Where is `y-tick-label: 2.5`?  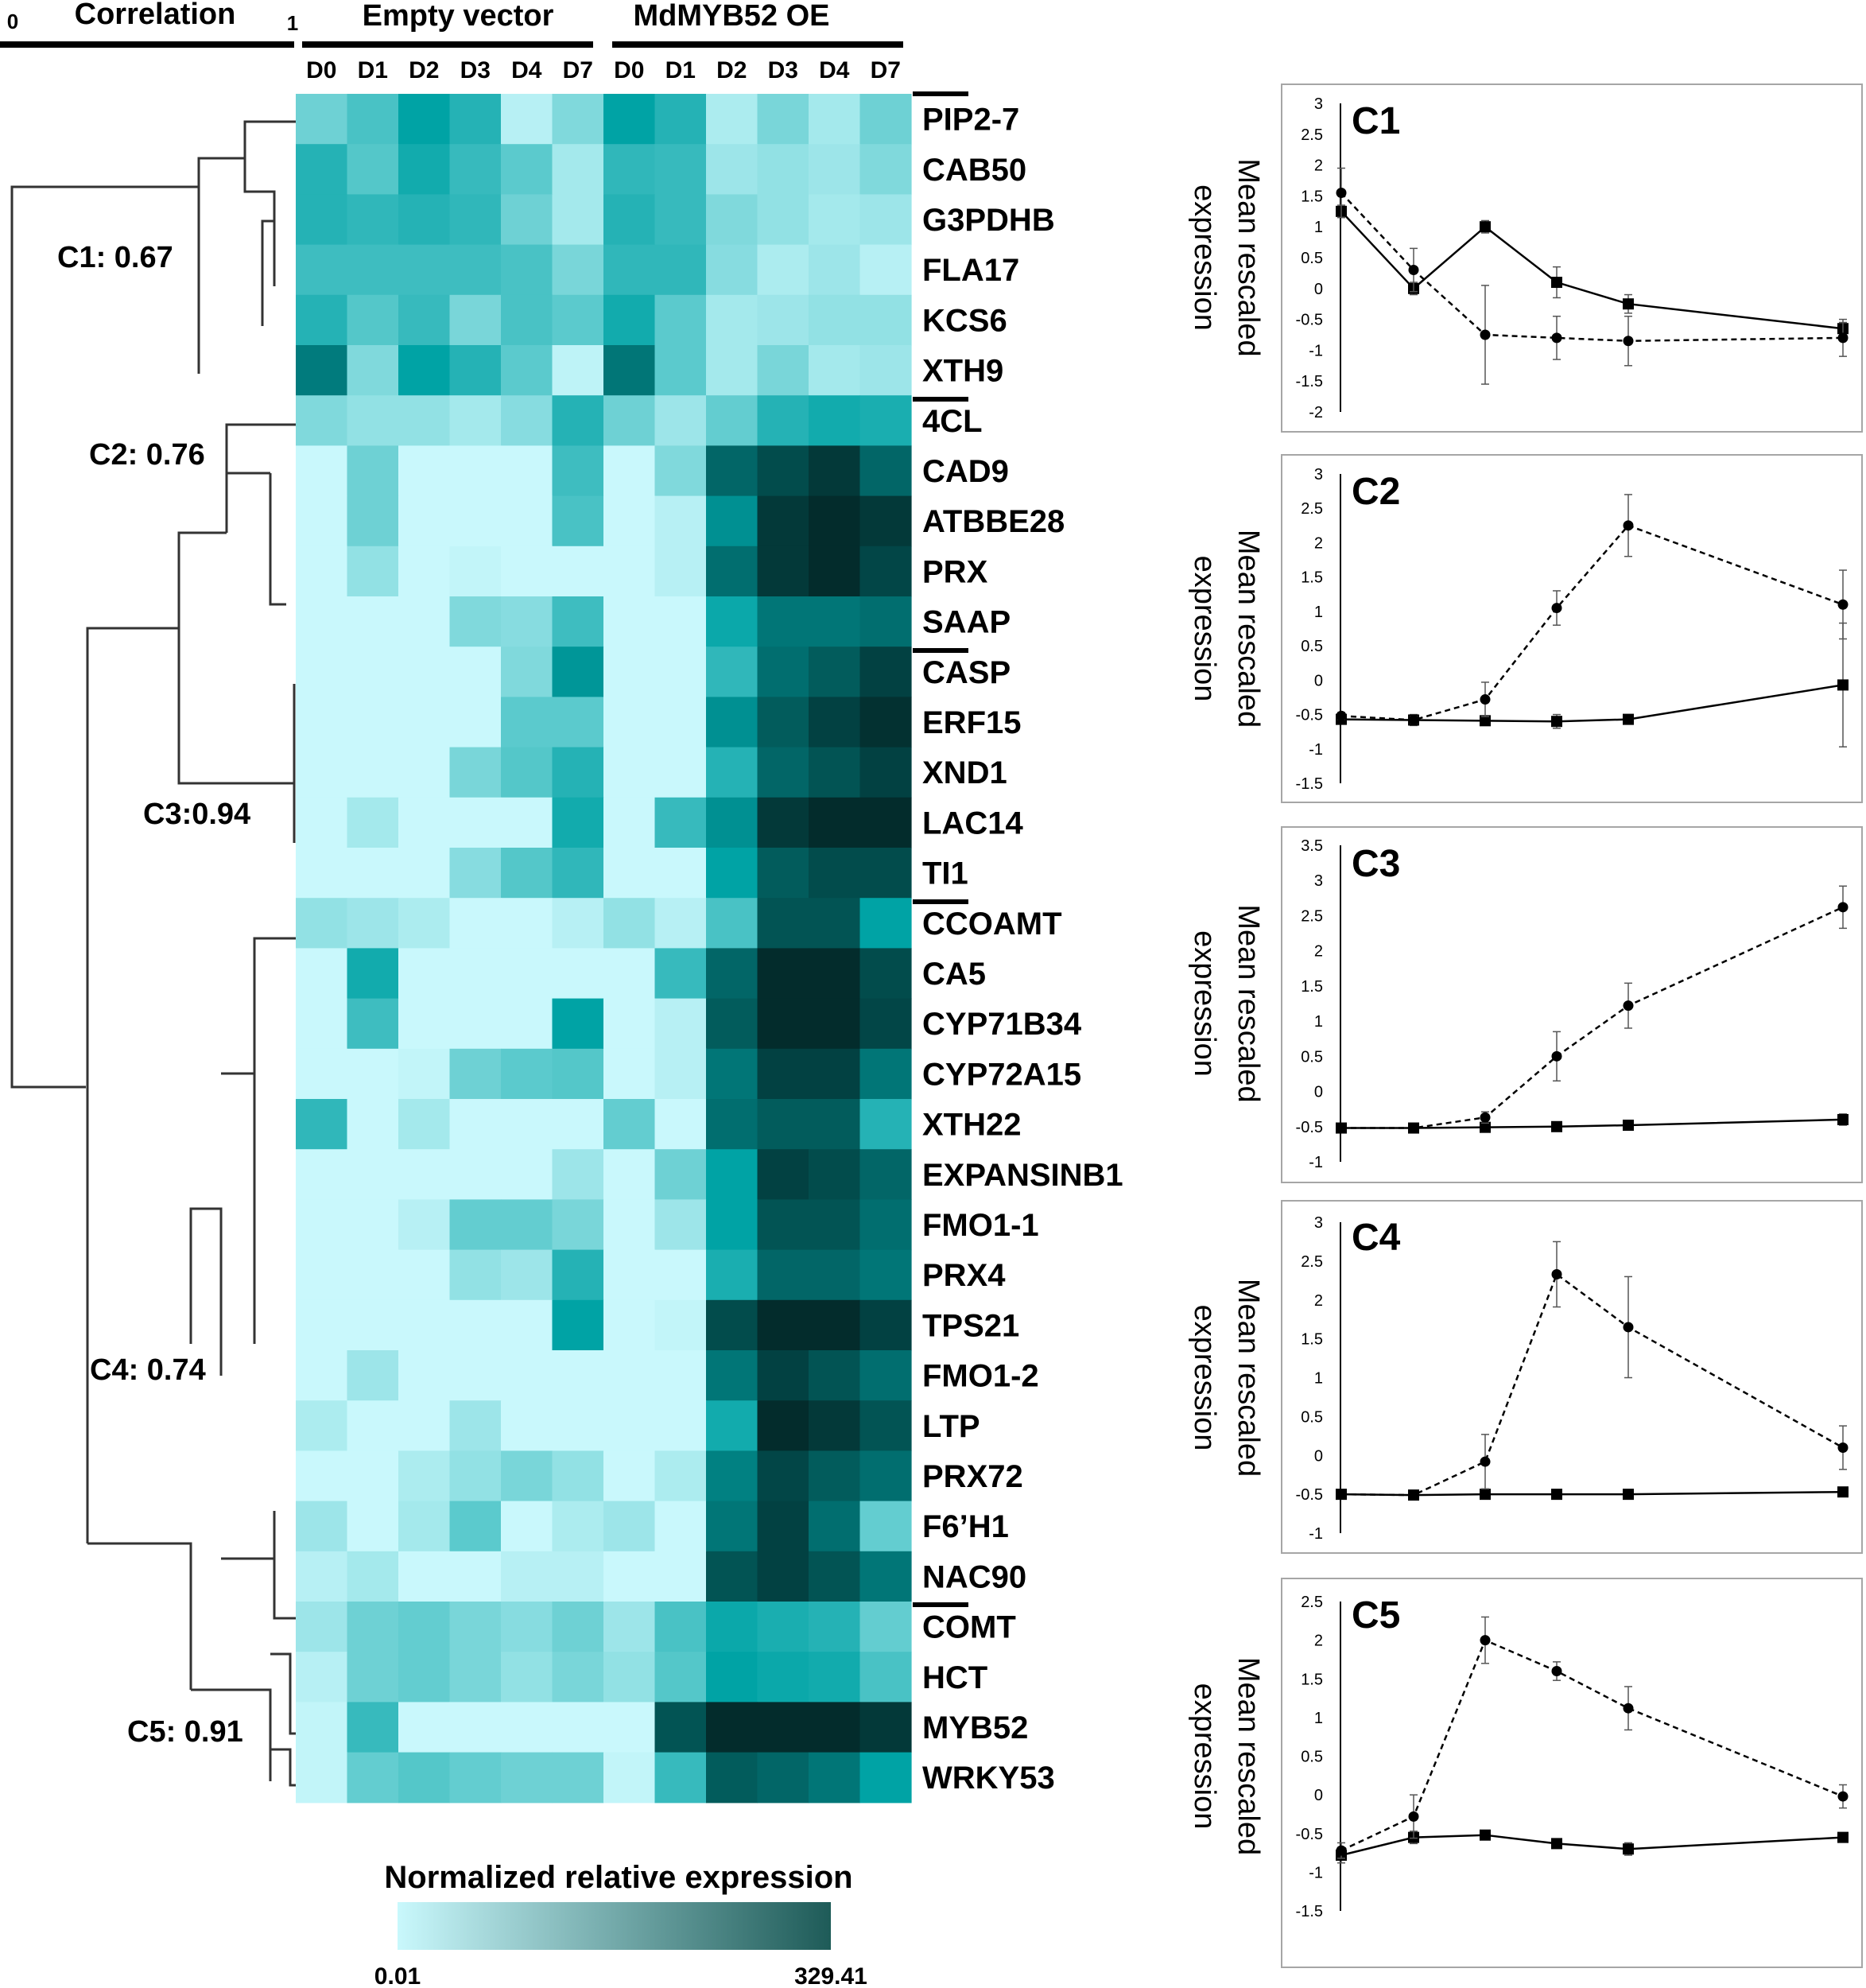 y-tick-label: 2.5 is located at coordinates (1312, 1602).